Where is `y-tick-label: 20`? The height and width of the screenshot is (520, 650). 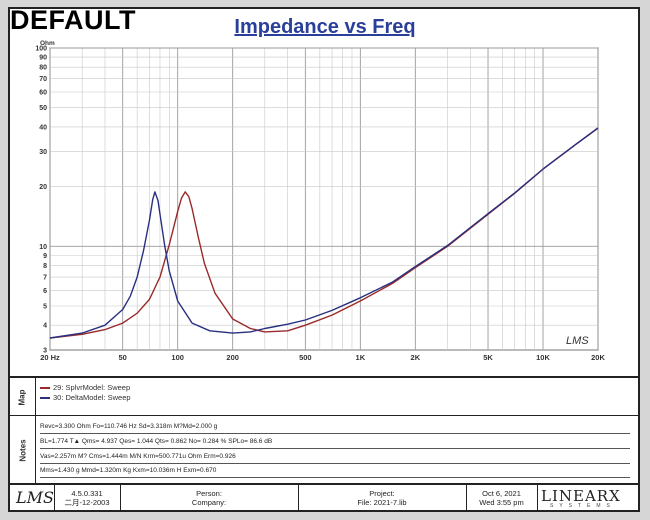 y-tick-label: 20 is located at coordinates (43, 187).